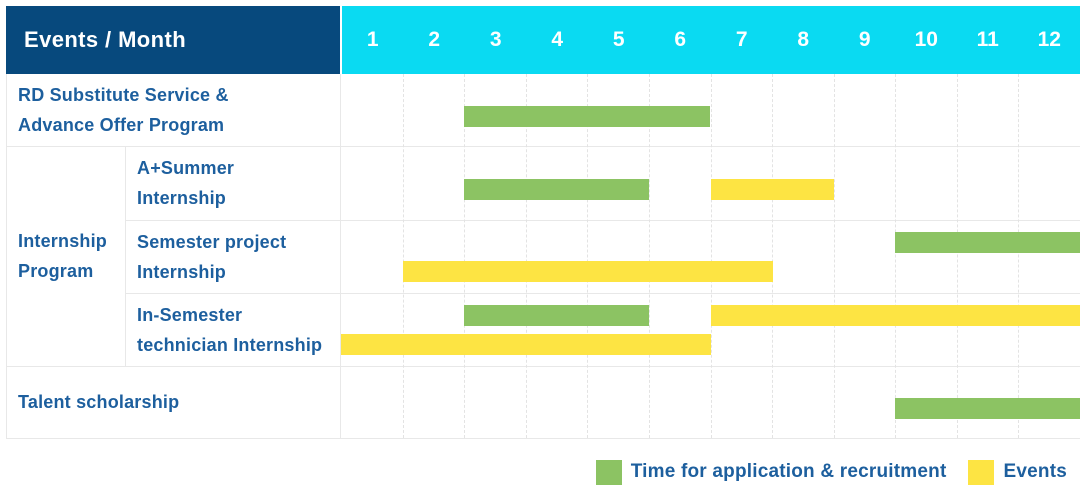 Image resolution: width=1080 pixels, height=494 pixels. I want to click on group-sublabel-divider, so click(125, 256).